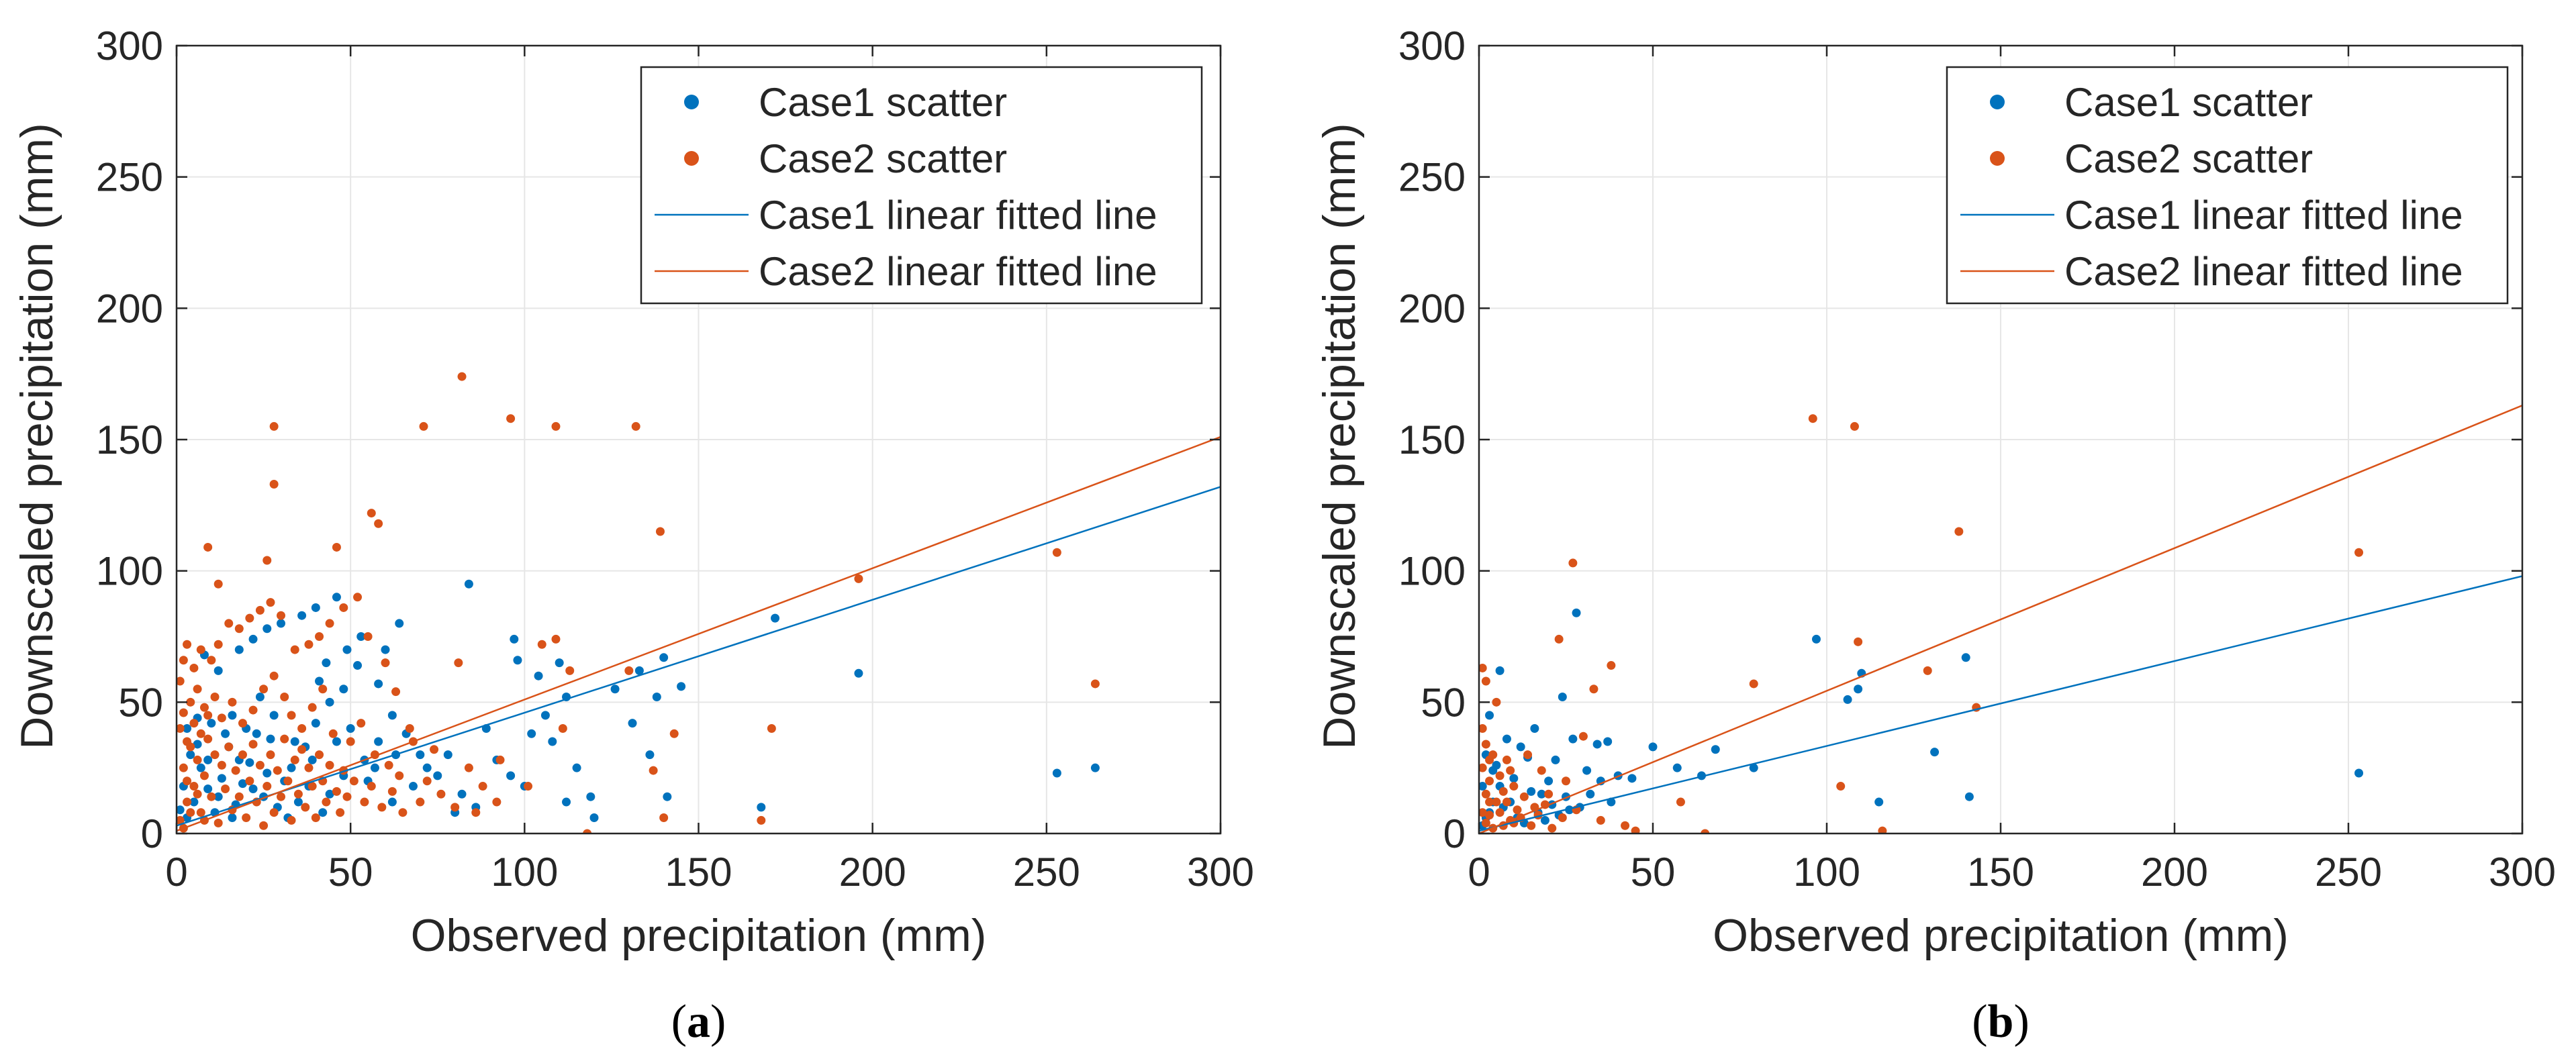  Describe the element at coordinates (2263, 271) in the screenshot. I see `legend-label: Case2 linear fitted line` at that location.